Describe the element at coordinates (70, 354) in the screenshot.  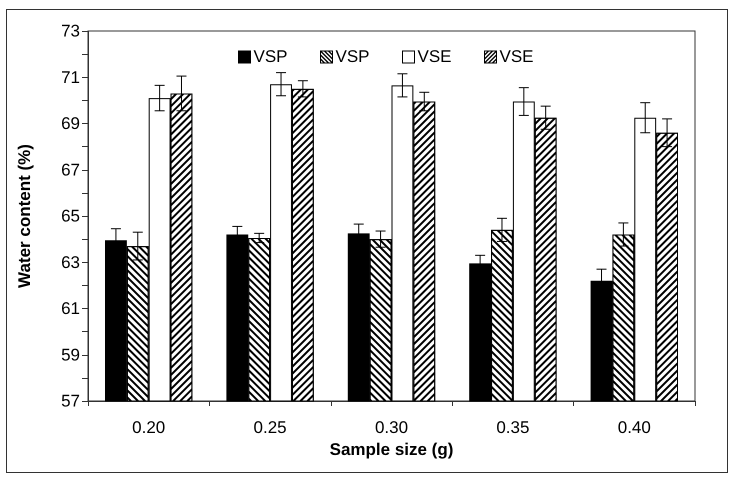
I see `y-tick-label: 59` at that location.